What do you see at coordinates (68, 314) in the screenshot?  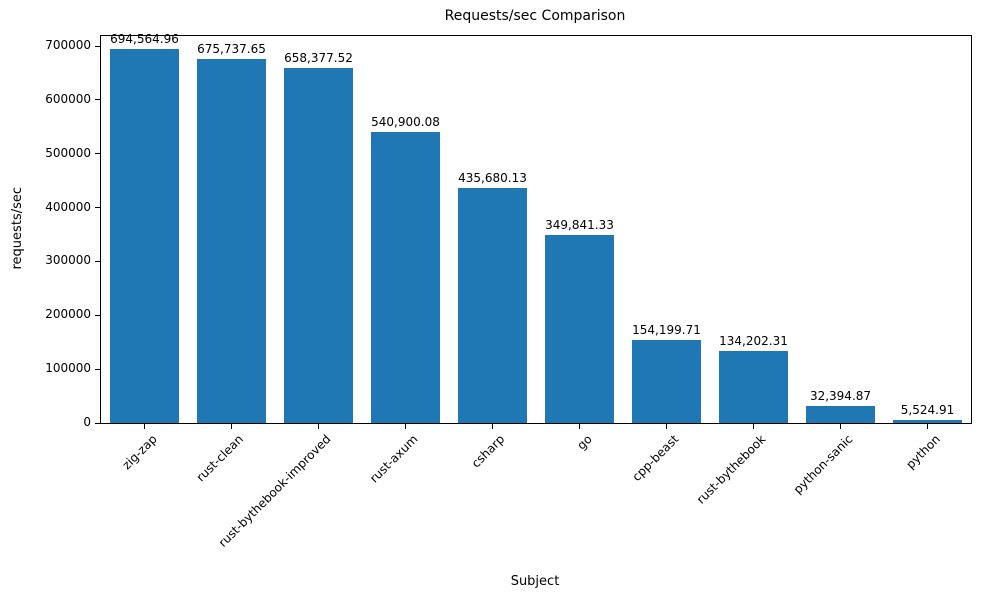 I see `y-tick-label: 200000` at bounding box center [68, 314].